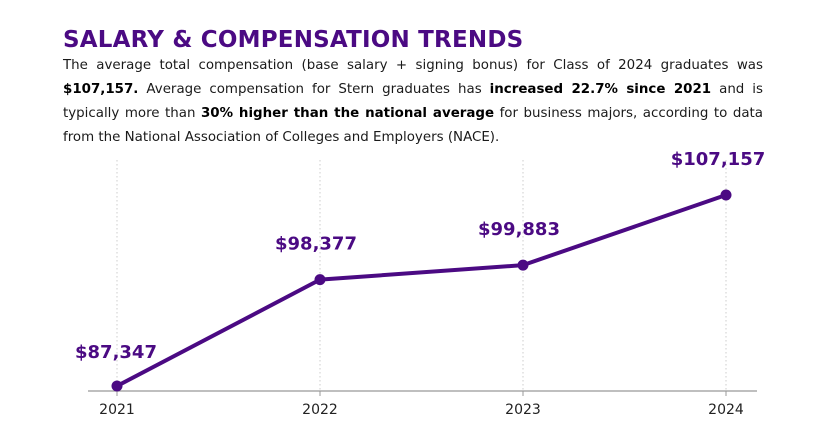 The height and width of the screenshot is (444, 820). Describe the element at coordinates (523, 410) in the screenshot. I see `x-tick-label-2023: 2023` at that location.